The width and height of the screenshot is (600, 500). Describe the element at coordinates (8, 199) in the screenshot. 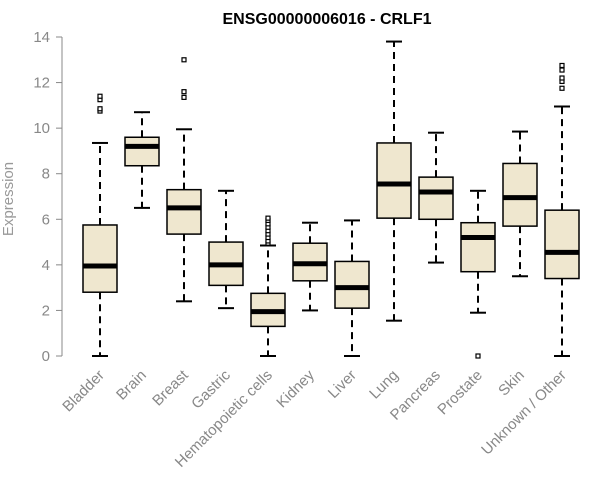

I see `y-axis-title: Expression` at that location.